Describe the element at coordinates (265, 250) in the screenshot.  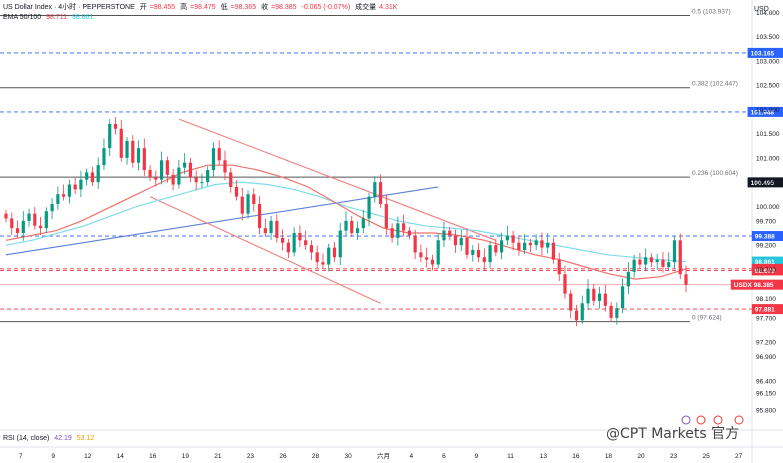
I see `channel-lower-line` at that location.